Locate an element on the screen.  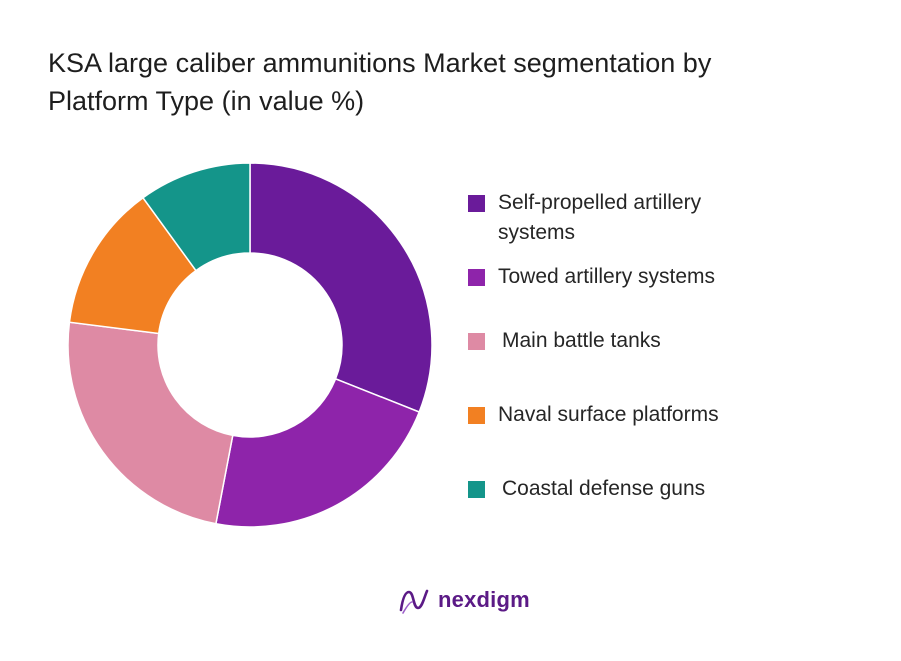
legend-label-2: Towed artillery systems is located at coordinates (663, 277).